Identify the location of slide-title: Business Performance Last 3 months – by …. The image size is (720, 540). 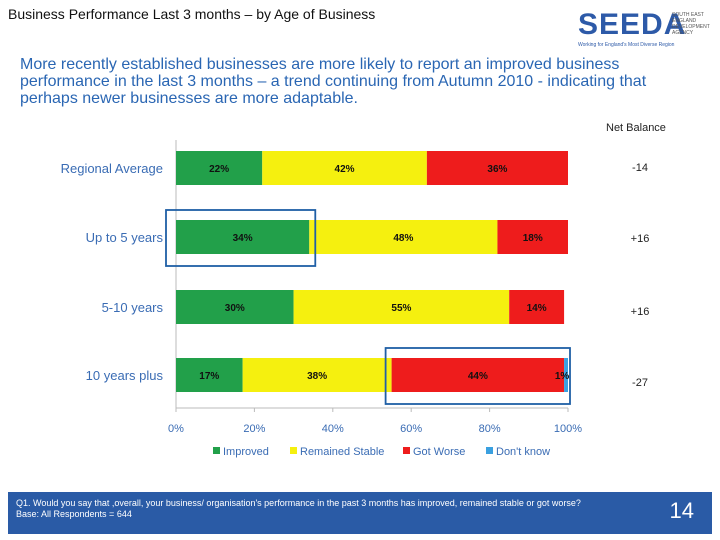
(192, 14).